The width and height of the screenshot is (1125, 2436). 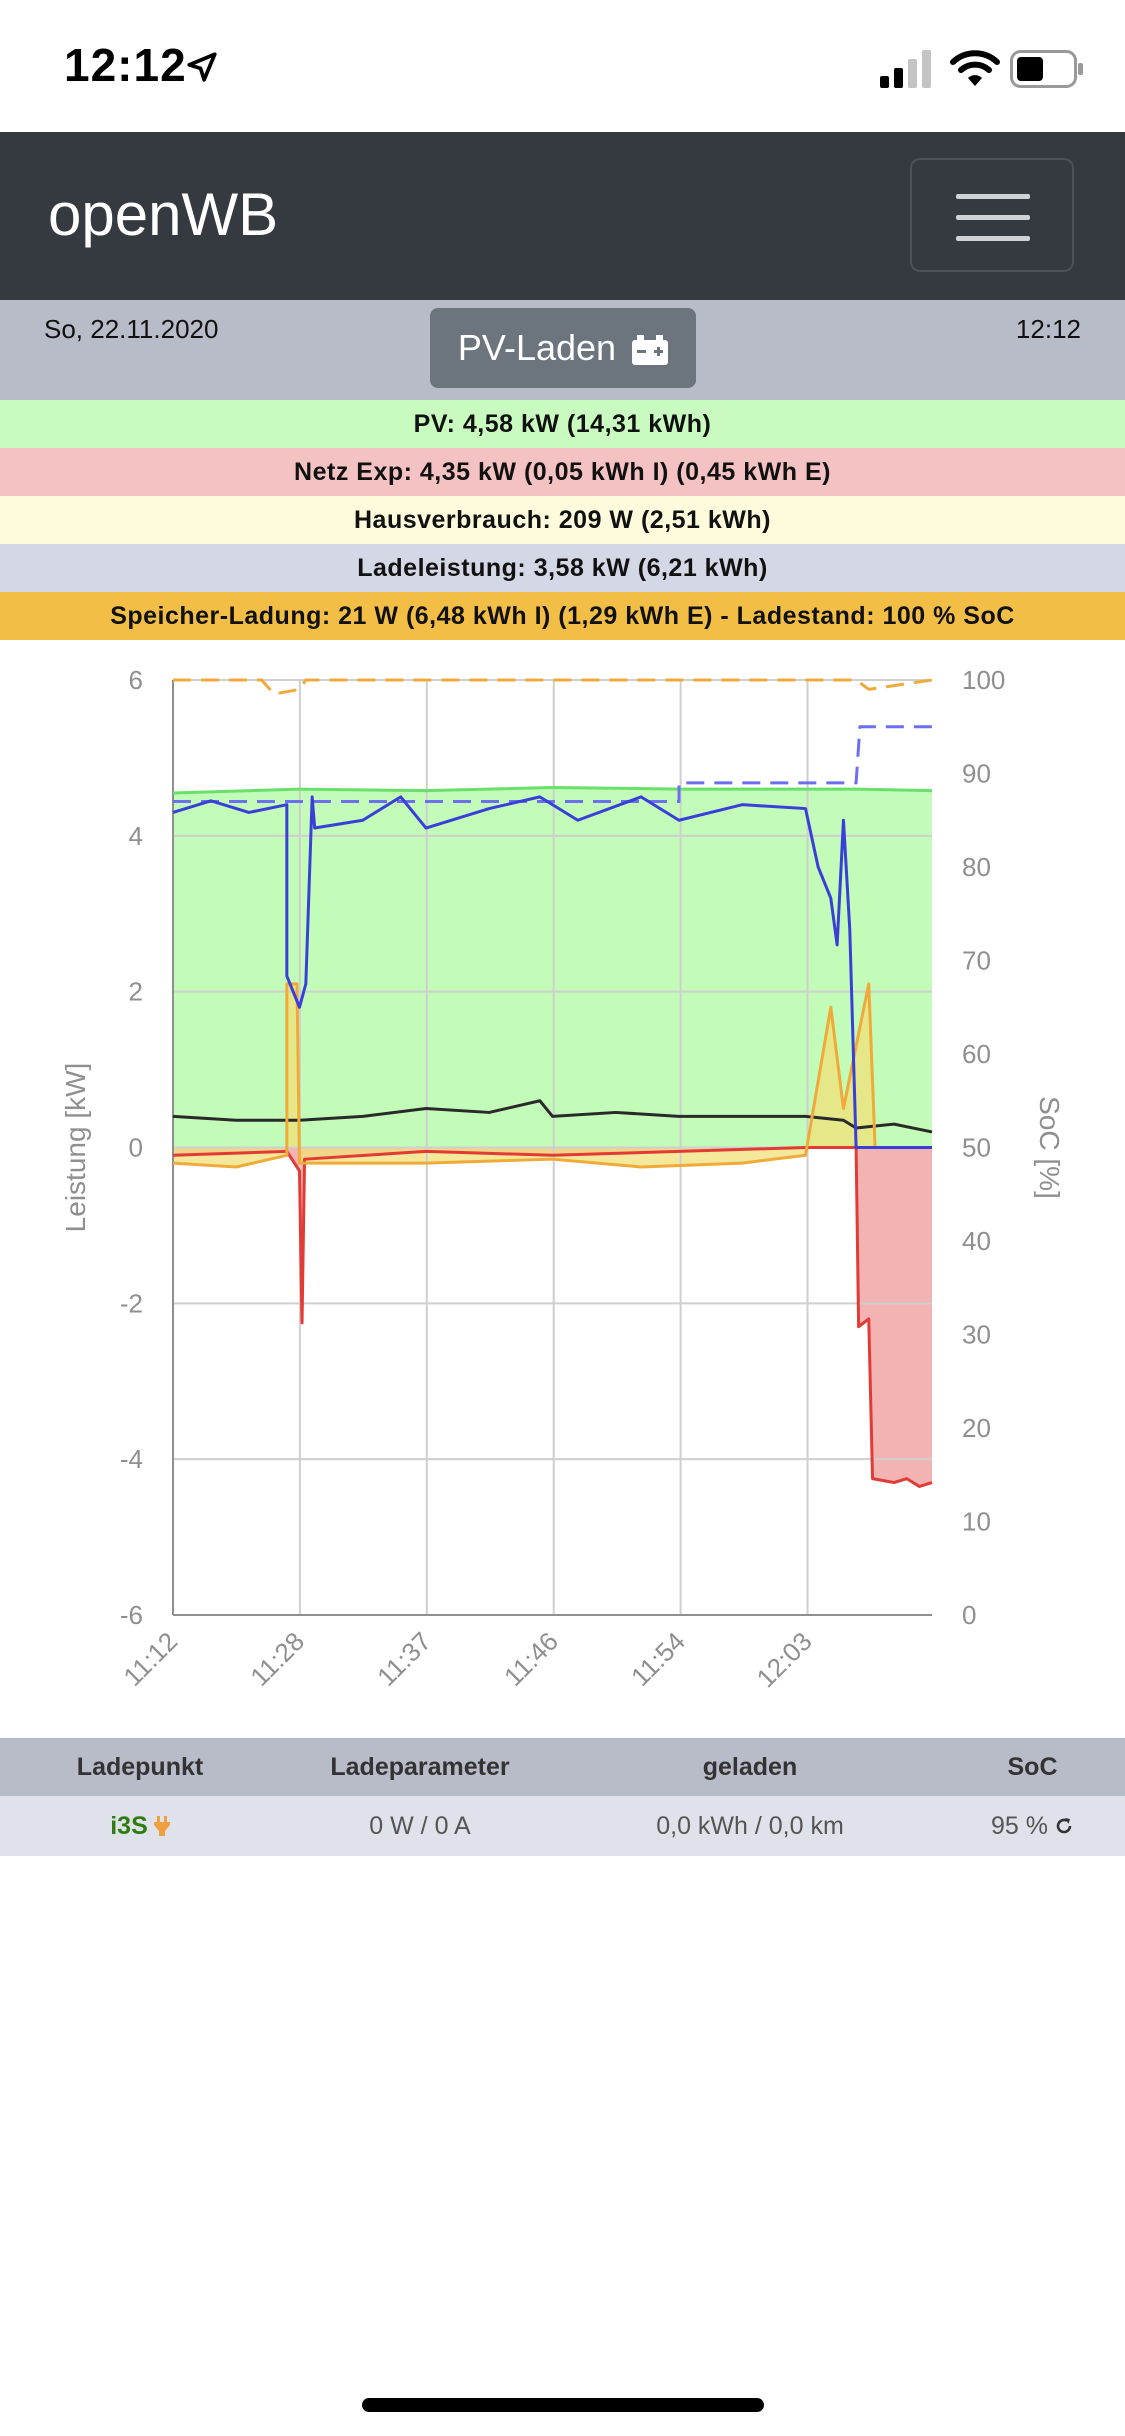 I want to click on location-arrow-icon, so click(x=202, y=67).